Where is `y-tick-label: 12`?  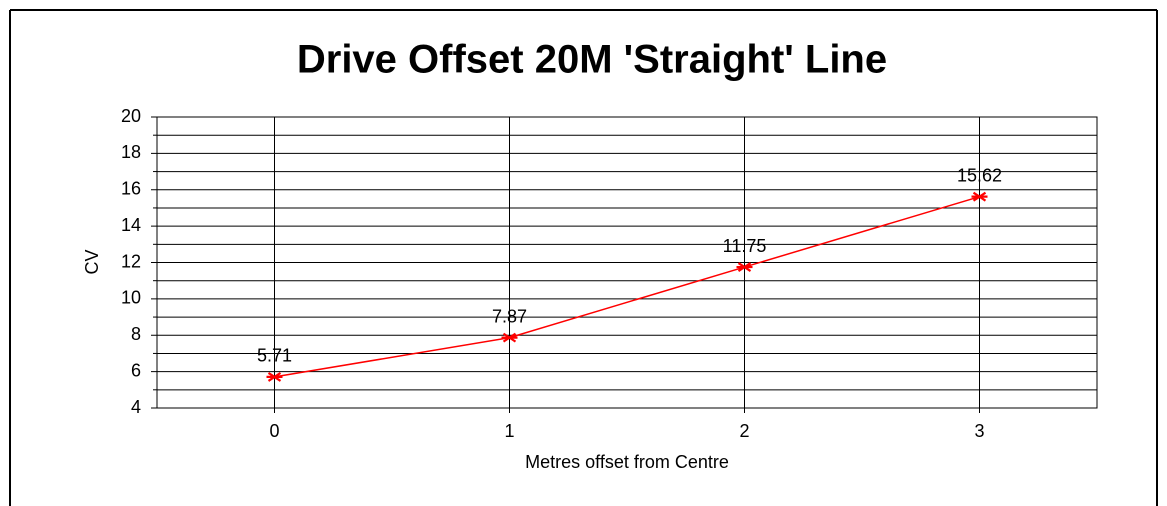 y-tick-label: 12 is located at coordinates (131, 261).